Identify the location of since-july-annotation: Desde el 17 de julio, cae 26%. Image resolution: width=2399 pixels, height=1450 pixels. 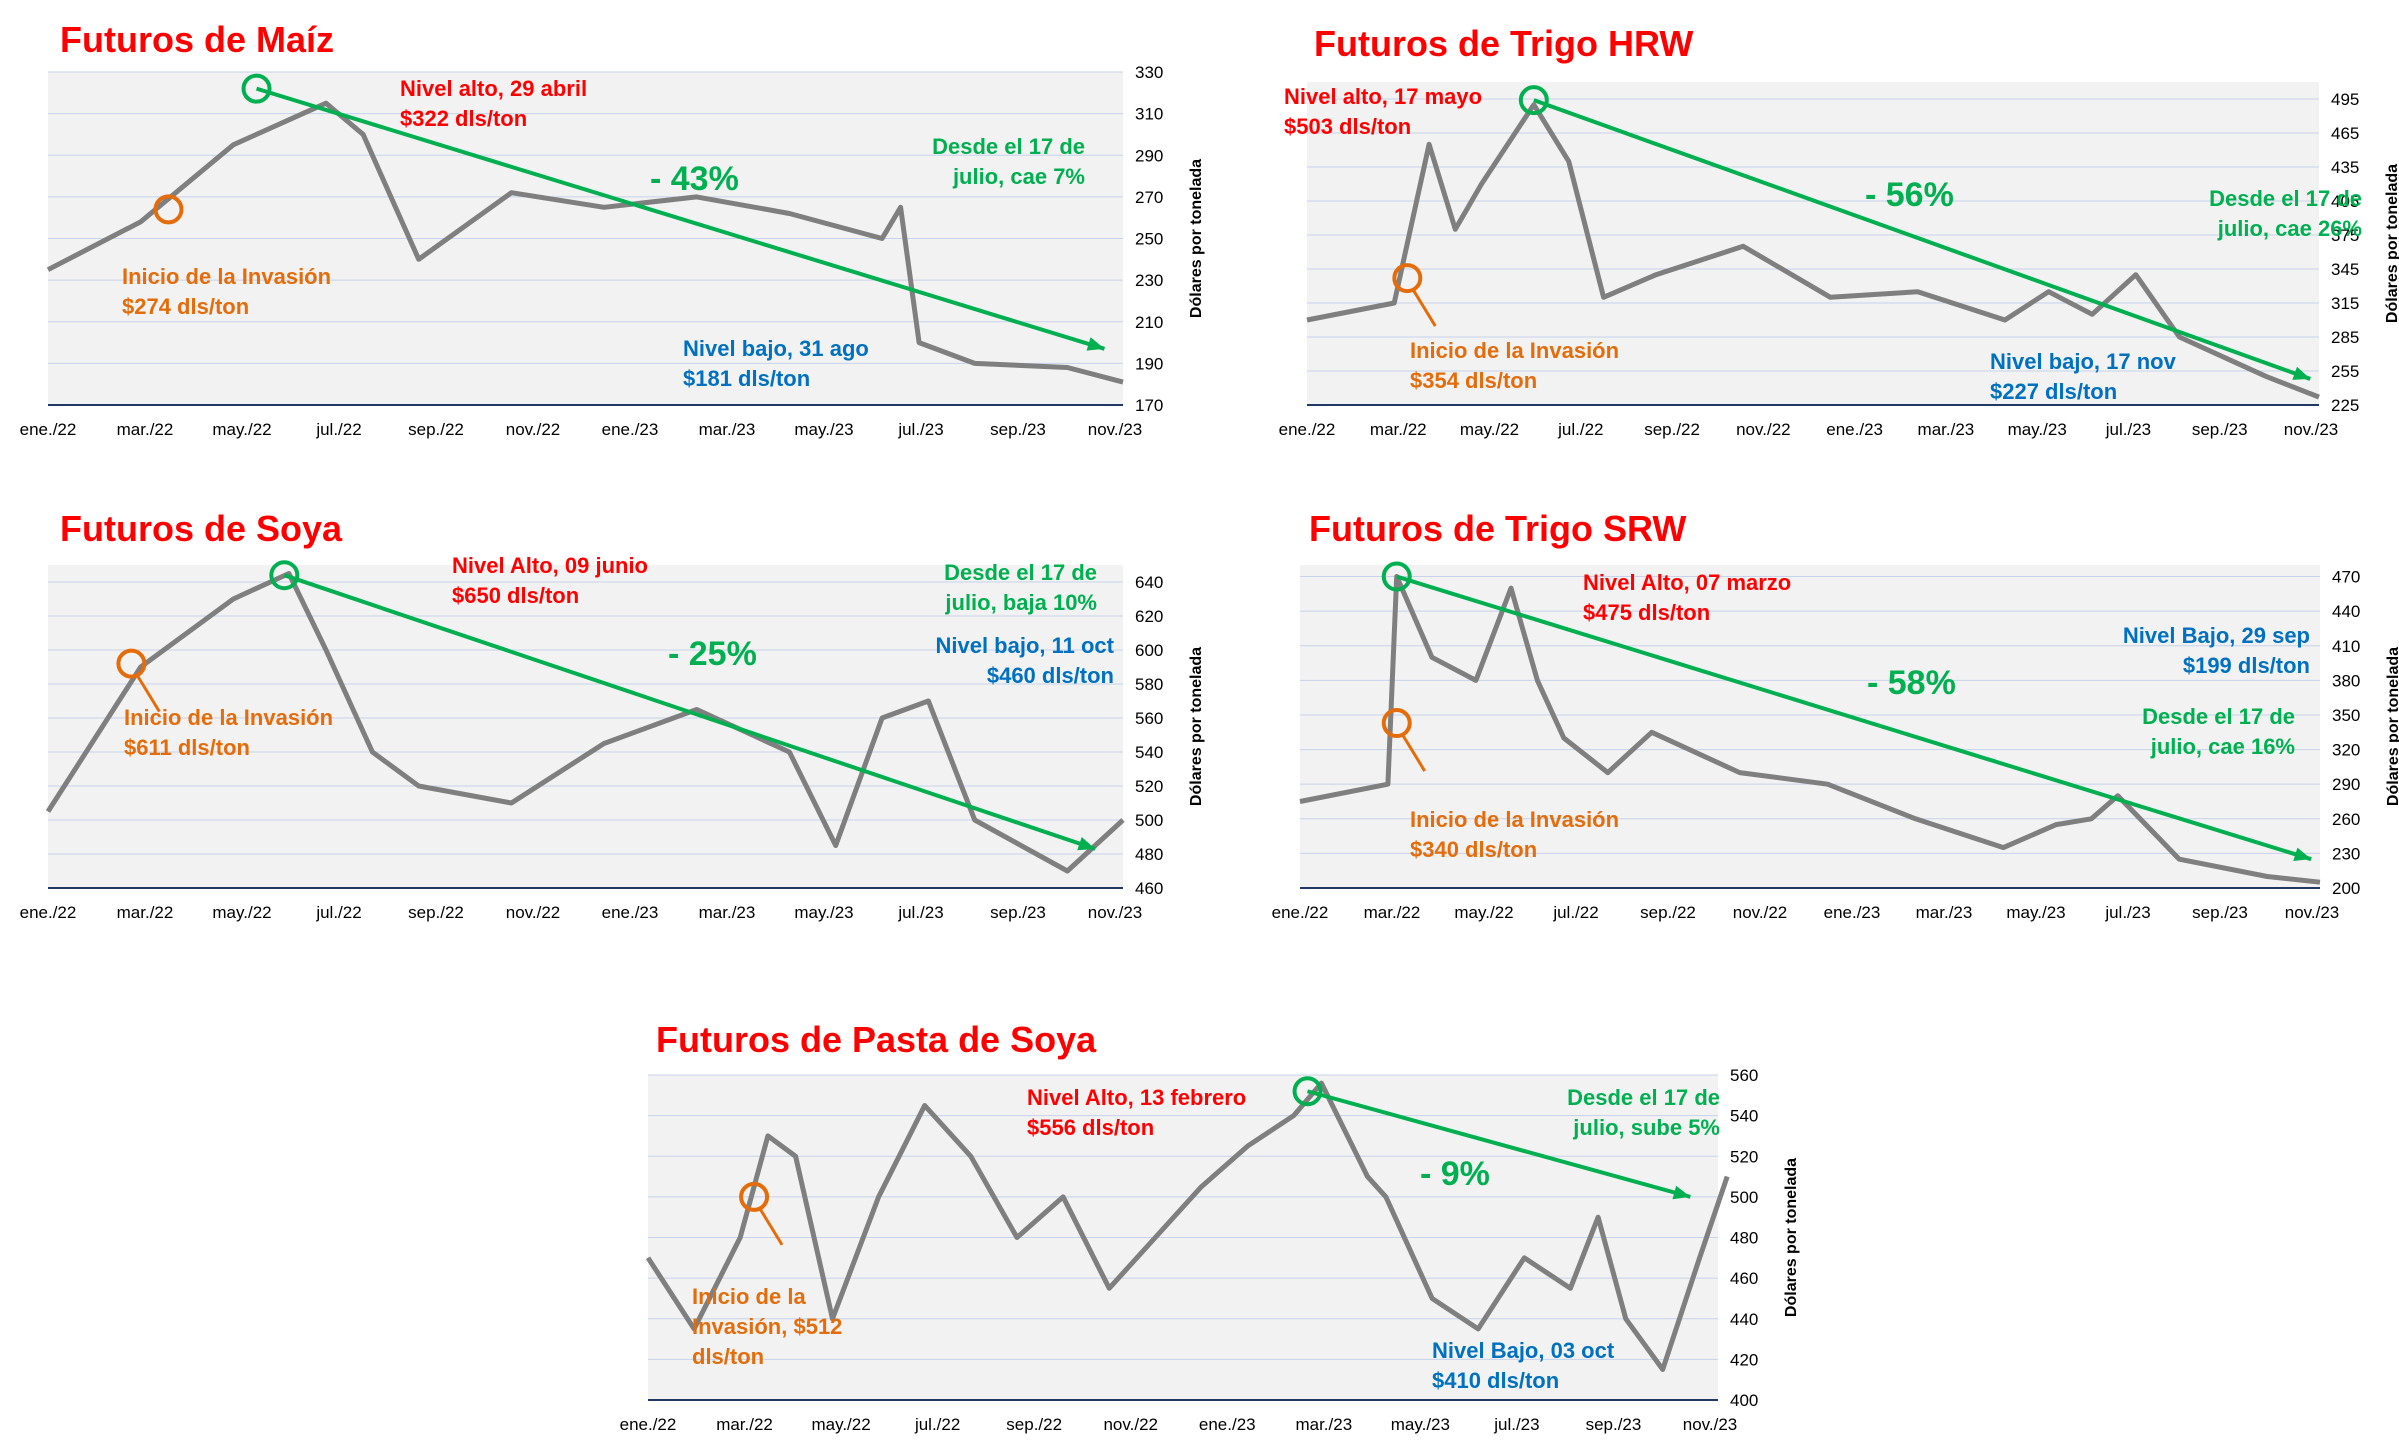
(2285, 213).